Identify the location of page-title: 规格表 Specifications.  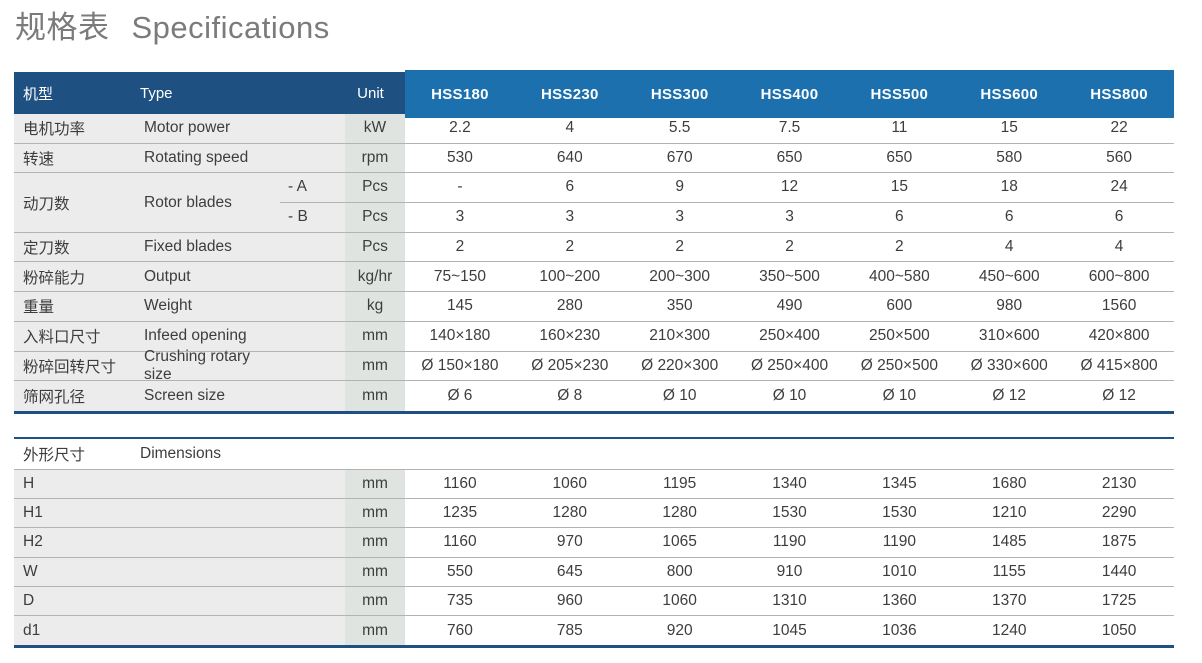
(172, 24).